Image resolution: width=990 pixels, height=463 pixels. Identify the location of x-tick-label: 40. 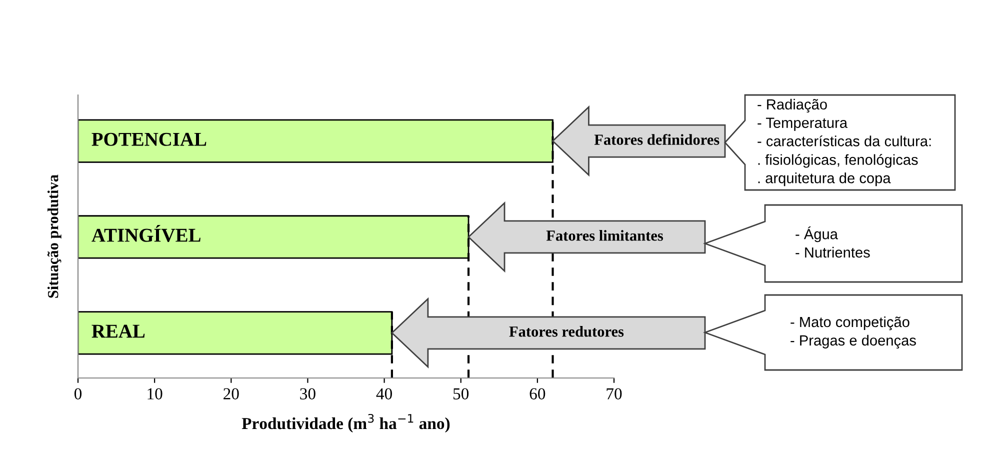
(384, 394).